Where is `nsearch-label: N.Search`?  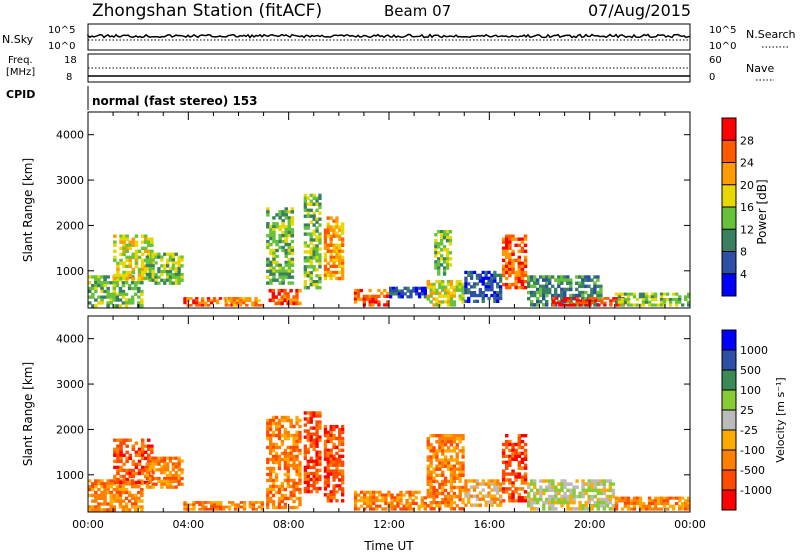
nsearch-label: N.Search is located at coordinates (771, 34).